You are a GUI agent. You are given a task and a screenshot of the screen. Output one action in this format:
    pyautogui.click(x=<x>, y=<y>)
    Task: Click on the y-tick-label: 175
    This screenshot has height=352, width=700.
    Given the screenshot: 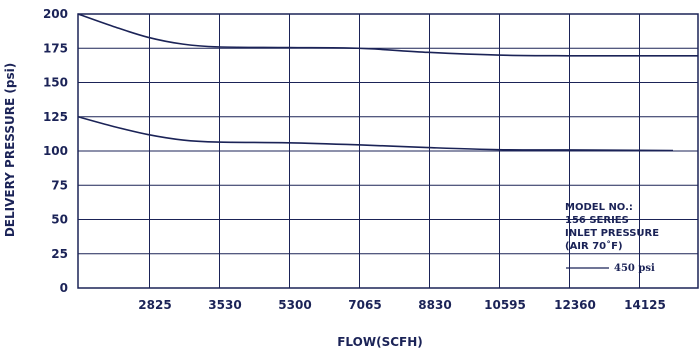 What is the action you would take?
    pyautogui.click(x=55, y=48)
    